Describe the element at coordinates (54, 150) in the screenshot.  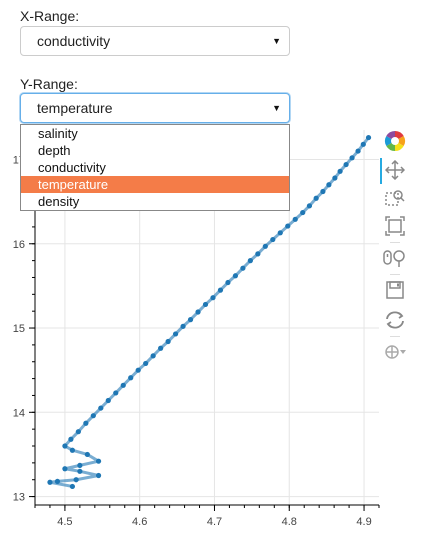
I see `dropdown-option-depth: depth` at that location.